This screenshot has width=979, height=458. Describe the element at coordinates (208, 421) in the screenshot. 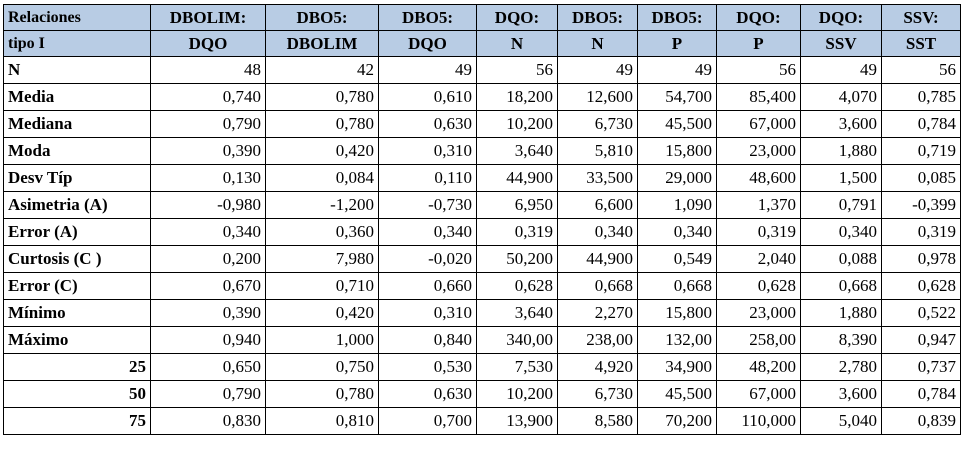

I see `table-cell: 0,830` at that location.